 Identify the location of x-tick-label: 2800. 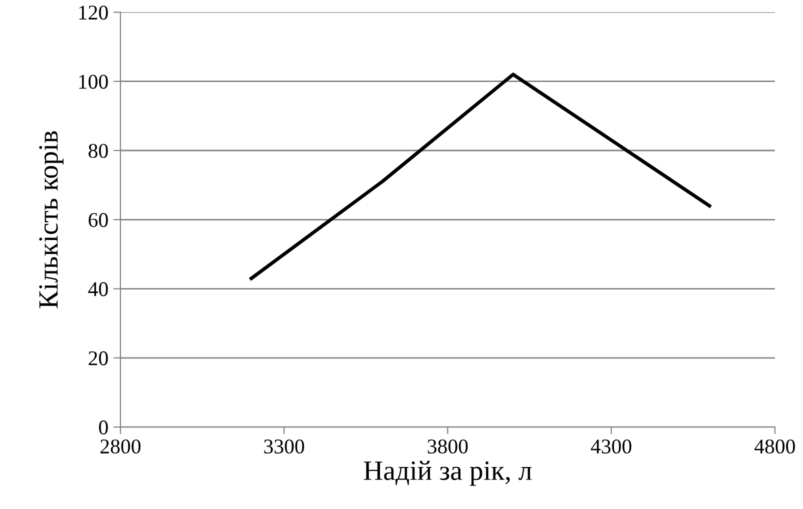
(120, 446).